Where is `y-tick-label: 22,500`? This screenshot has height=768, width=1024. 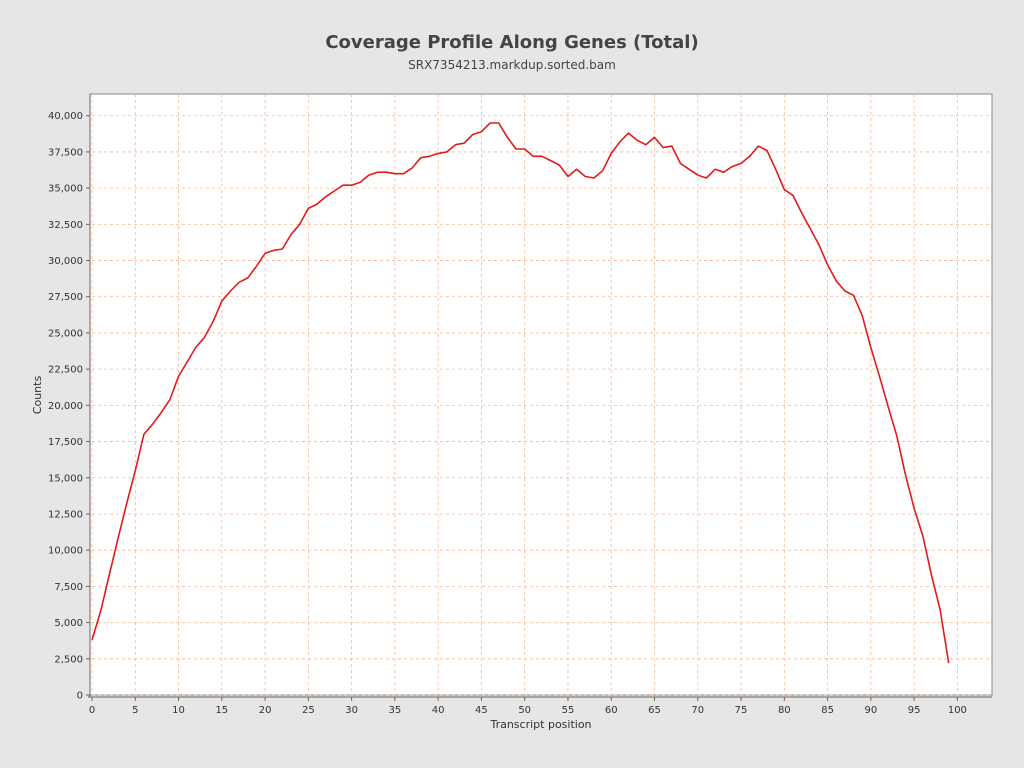 y-tick-label: 22,500 is located at coordinates (65, 370).